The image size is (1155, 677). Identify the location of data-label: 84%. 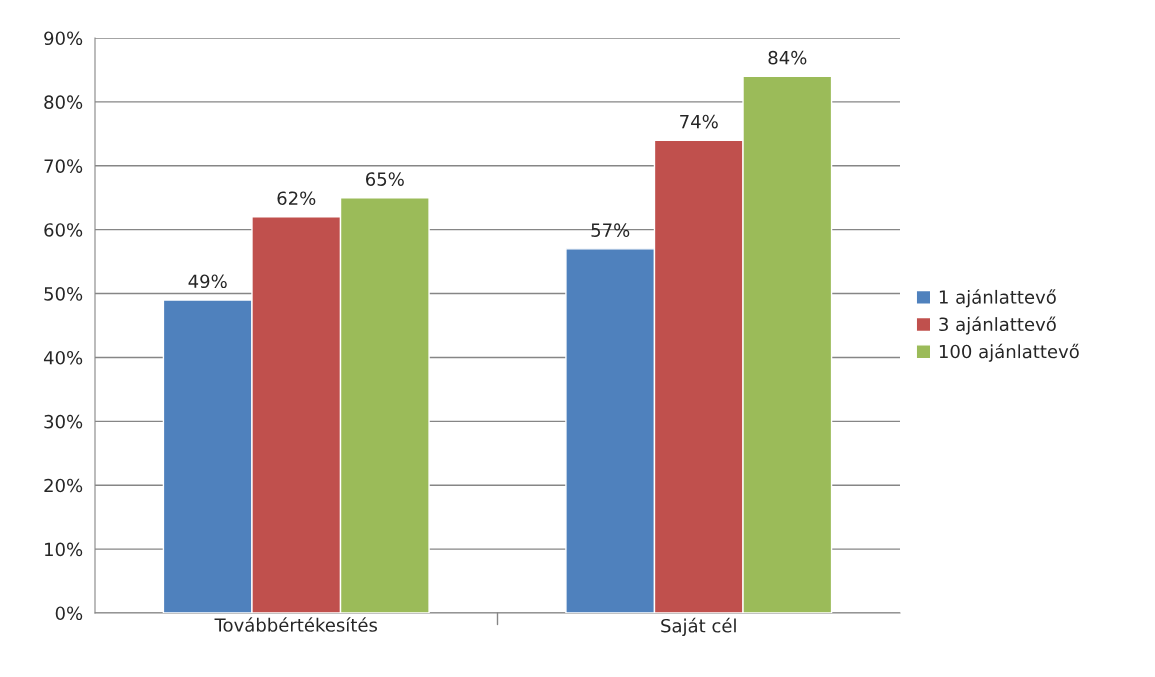
(787, 57).